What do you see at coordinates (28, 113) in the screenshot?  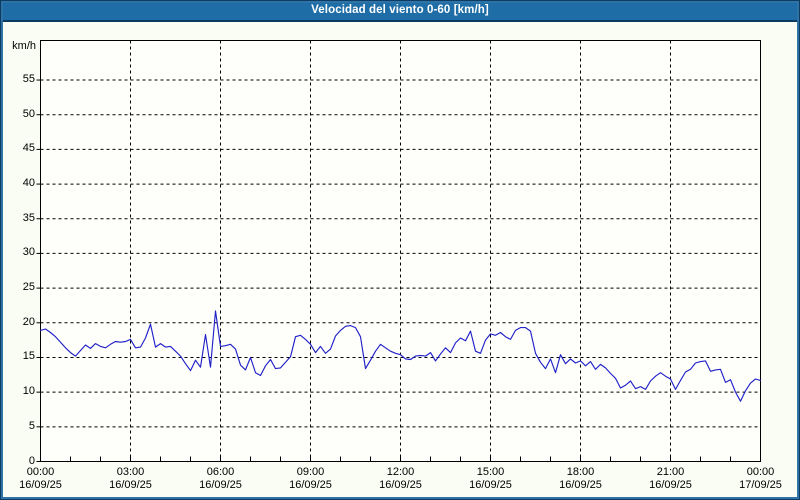 I see `y-tick-label: 50` at bounding box center [28, 113].